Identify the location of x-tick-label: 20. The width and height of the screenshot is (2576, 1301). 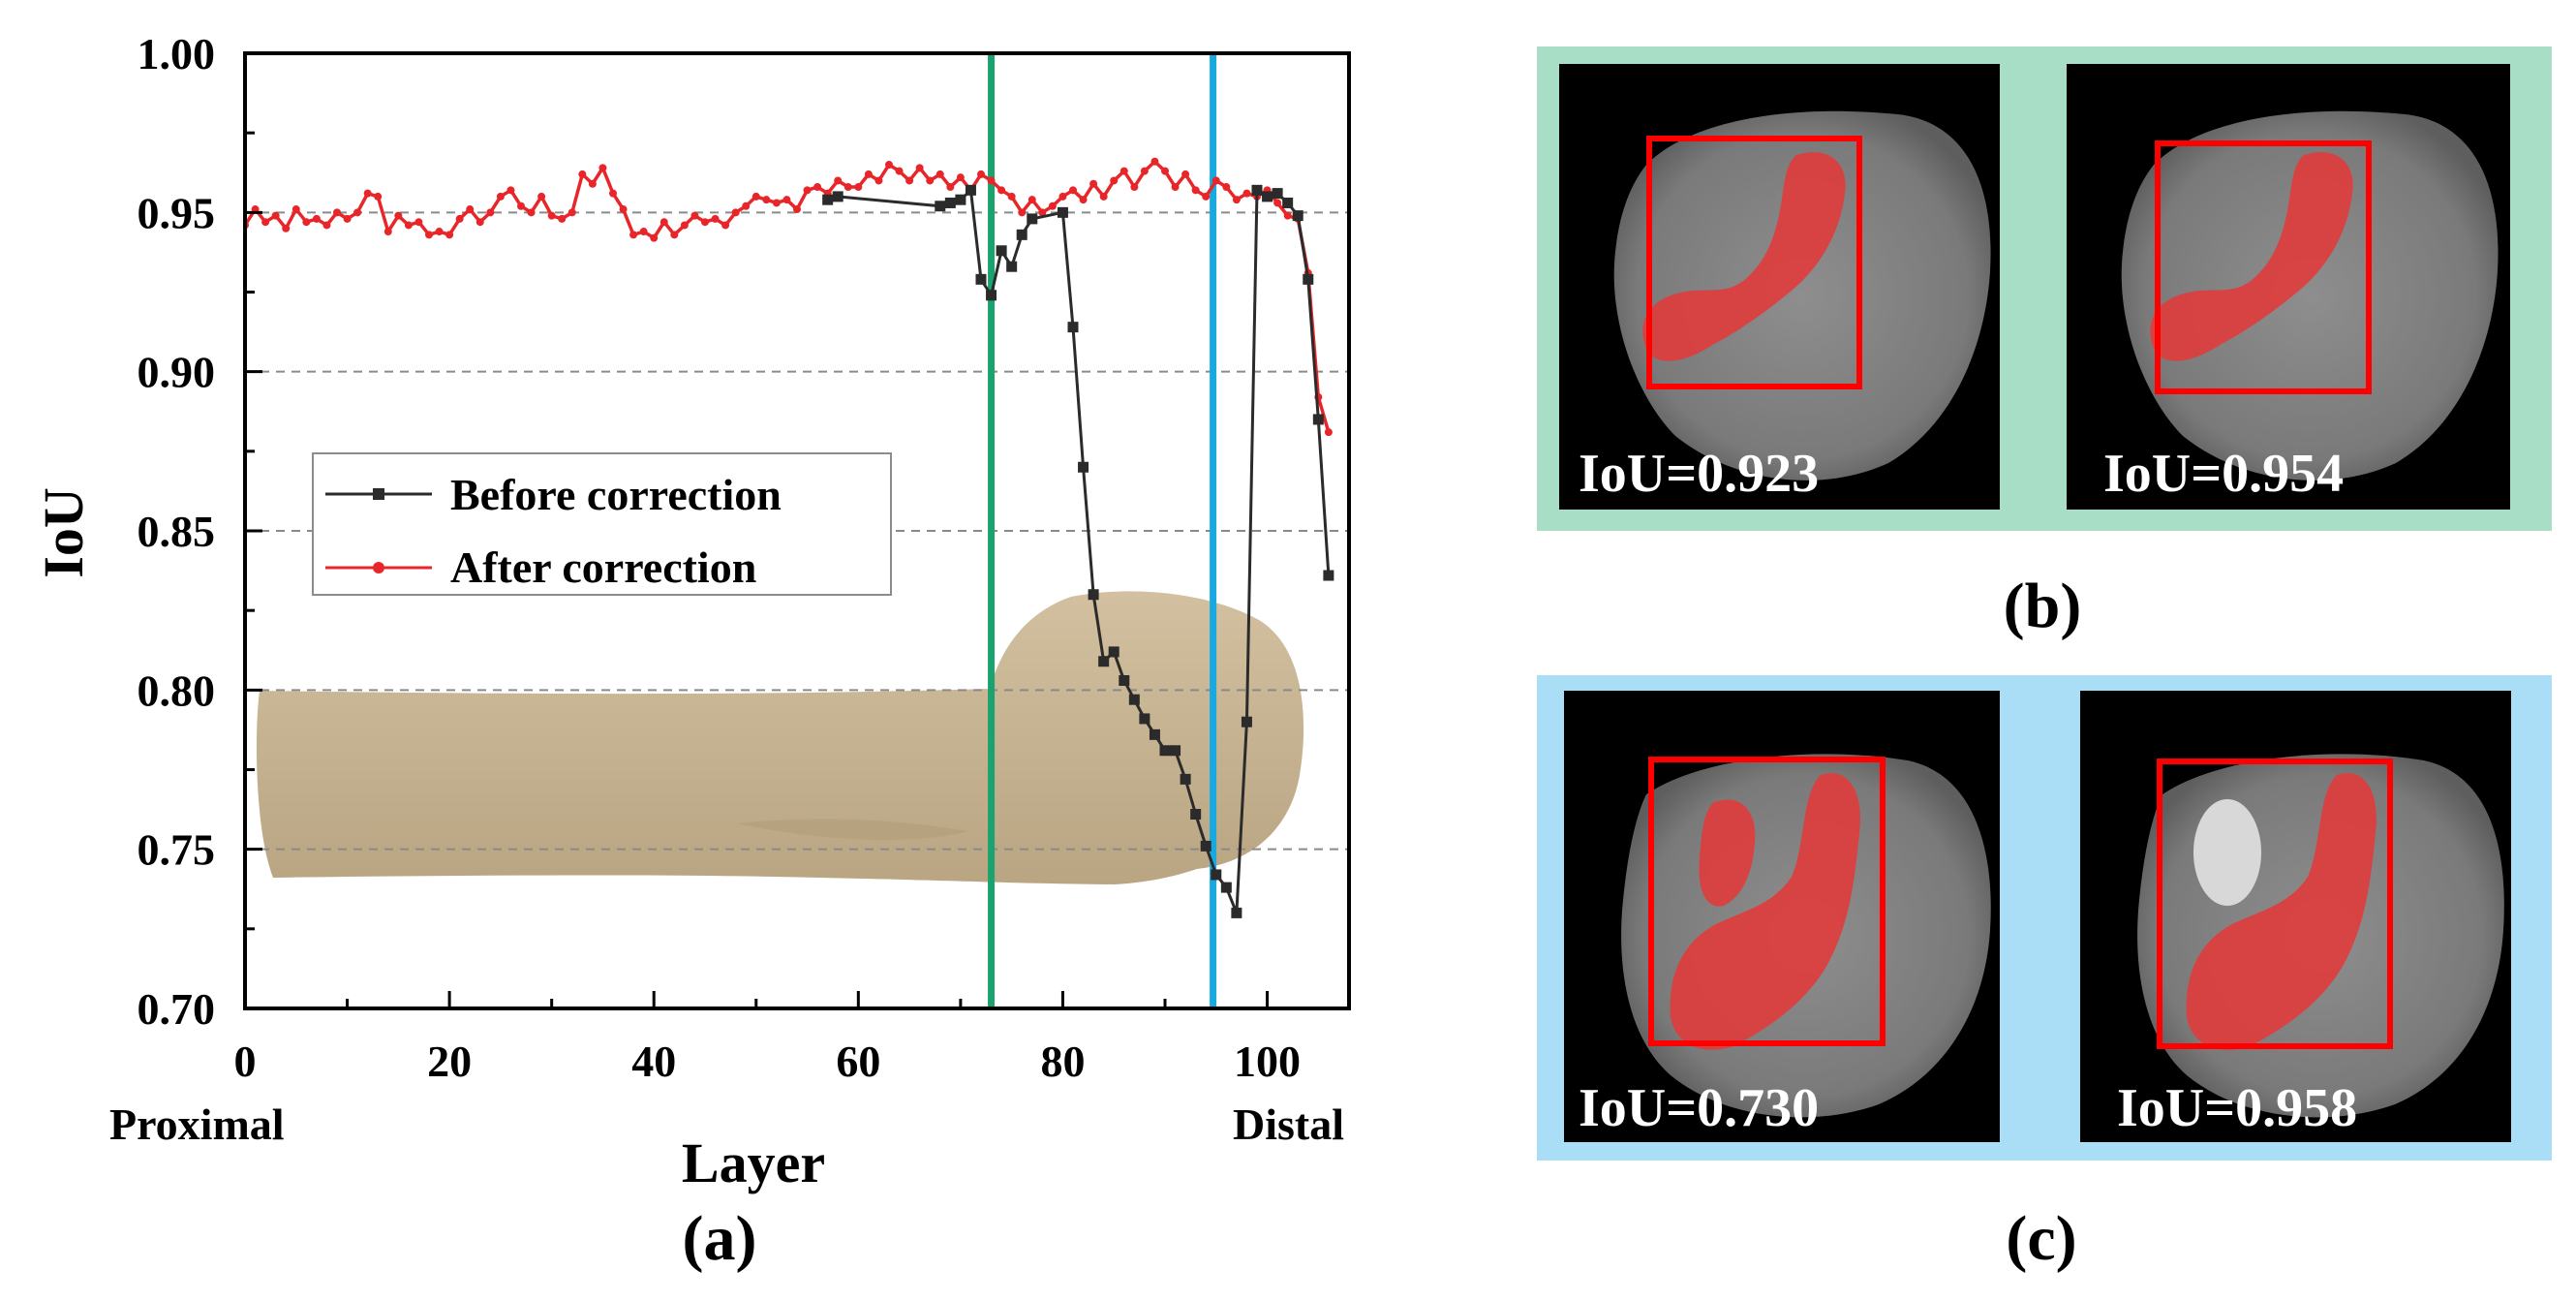
(449, 1061).